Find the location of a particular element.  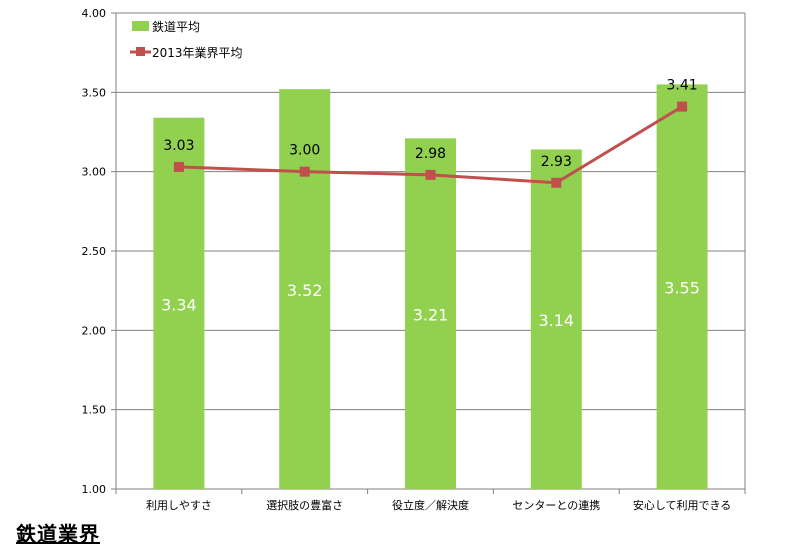

line-value-labels: 3.03 3.00 2.98 2.93 3.41 is located at coordinates (430, 124).